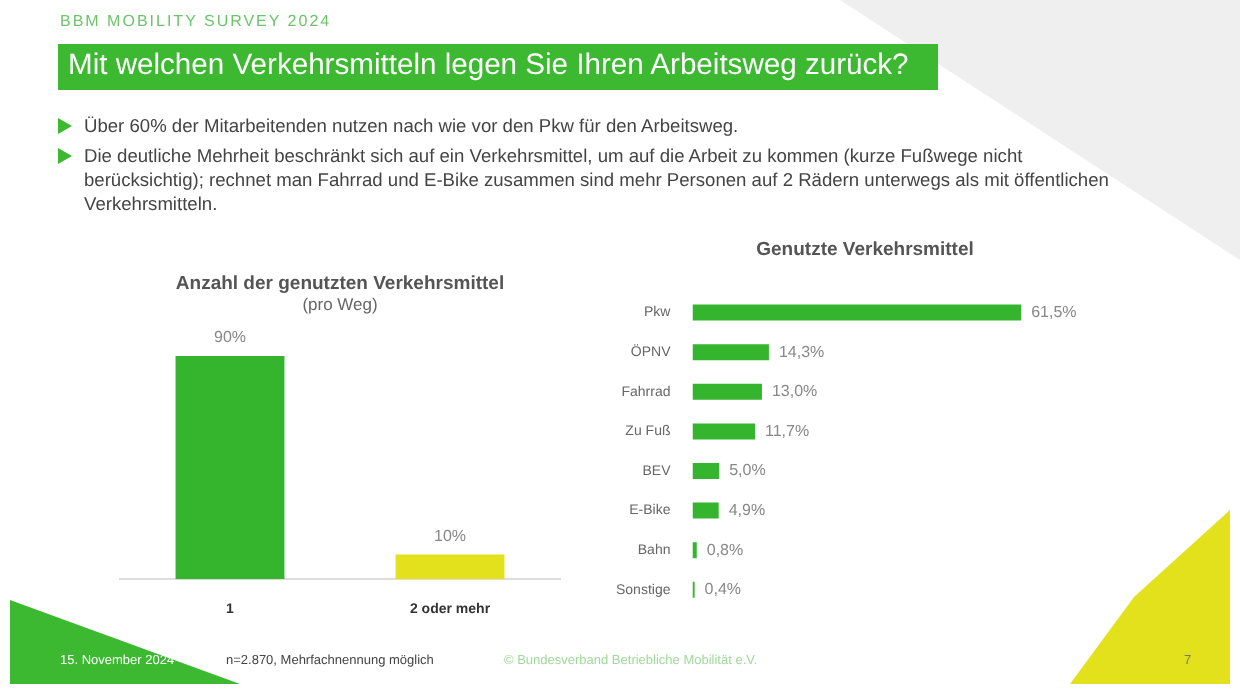 The height and width of the screenshot is (698, 1240). Describe the element at coordinates (747, 470) in the screenshot. I see `data-label: 5,0%` at that location.